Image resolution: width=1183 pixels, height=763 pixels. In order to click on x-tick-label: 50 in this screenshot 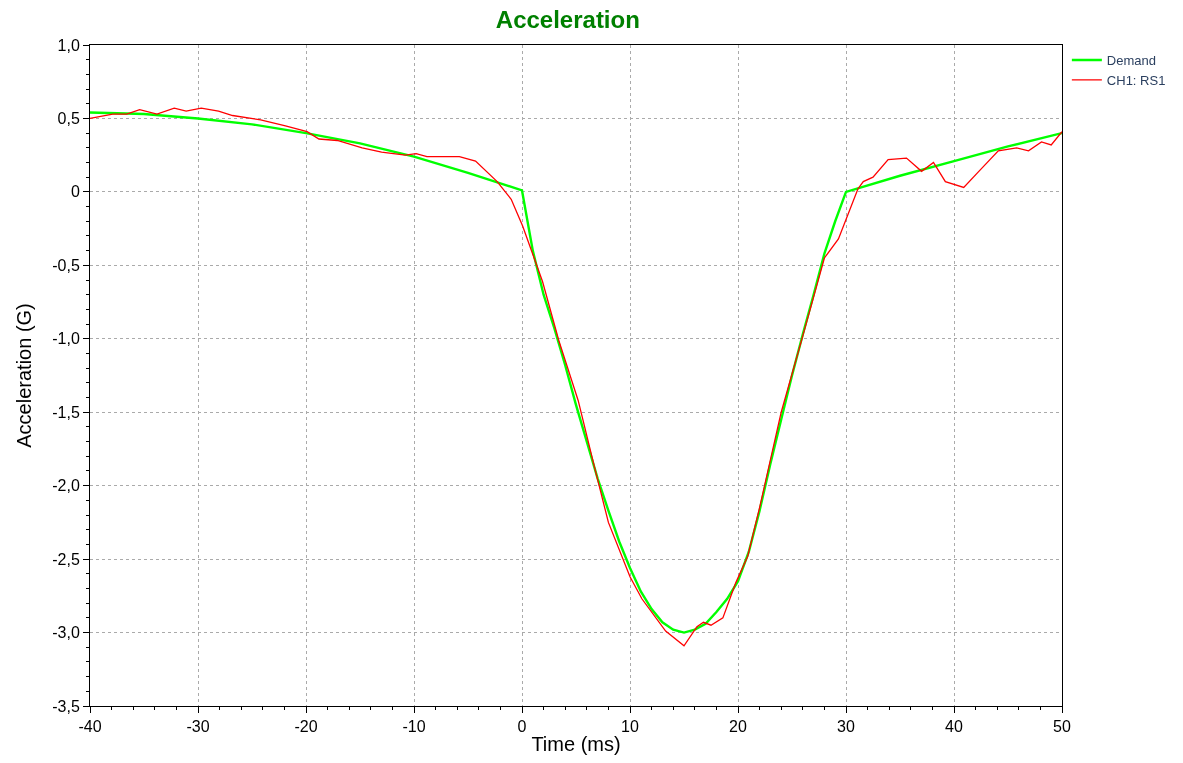, I will do `click(1062, 727)`.